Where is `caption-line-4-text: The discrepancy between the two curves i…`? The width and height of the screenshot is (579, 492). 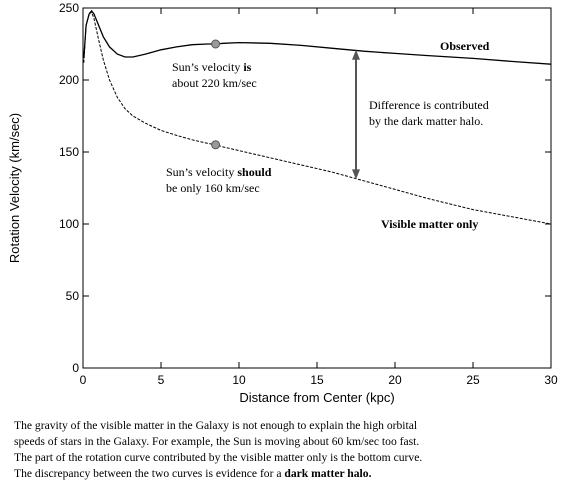 caption-line-4-text: The discrepancy between the two curves i… is located at coordinates (149, 473).